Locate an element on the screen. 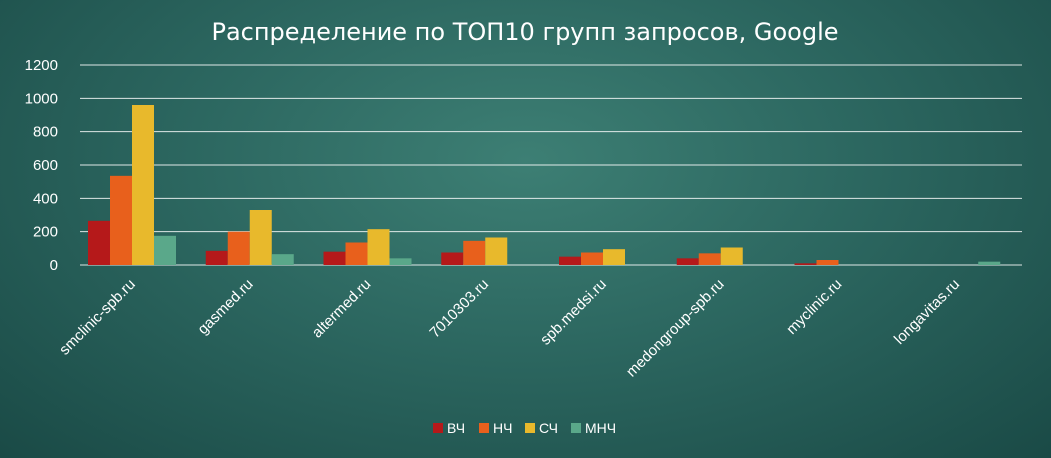  x-tick-label: altermed.ru is located at coordinates (342, 309).